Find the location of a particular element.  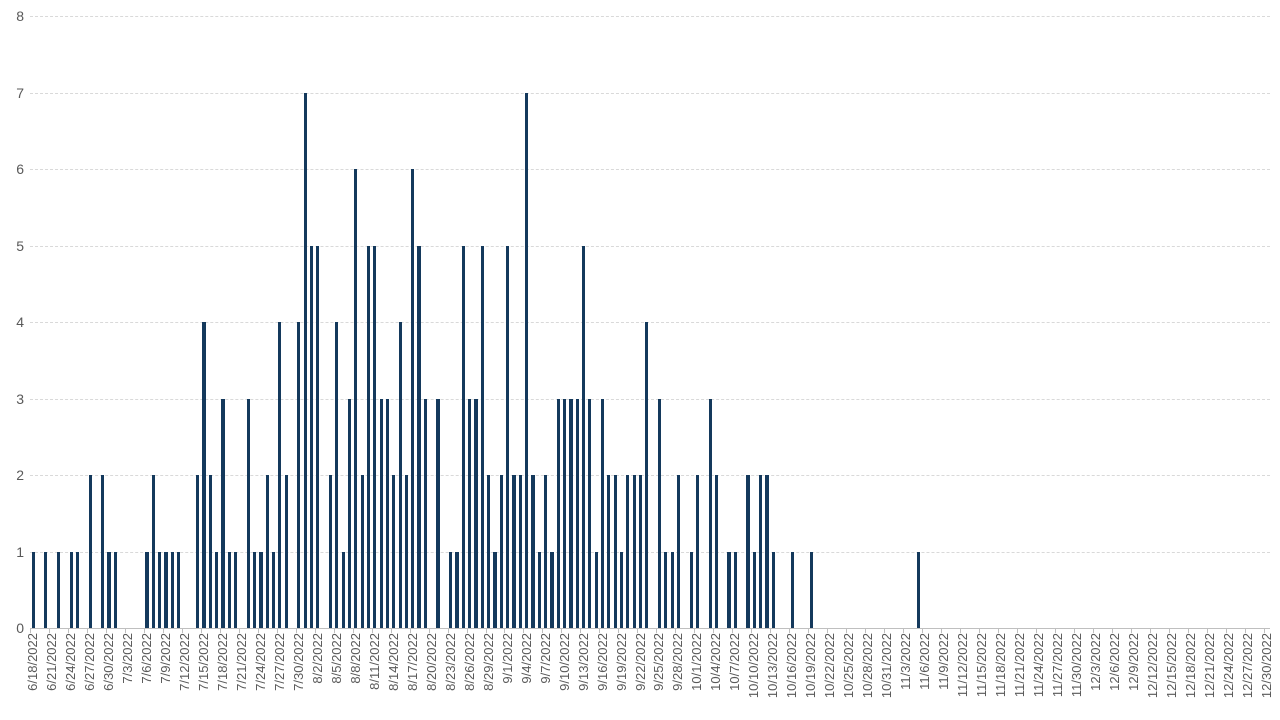

x-axis-label: 9/10/2022 is located at coordinates (564, 662).